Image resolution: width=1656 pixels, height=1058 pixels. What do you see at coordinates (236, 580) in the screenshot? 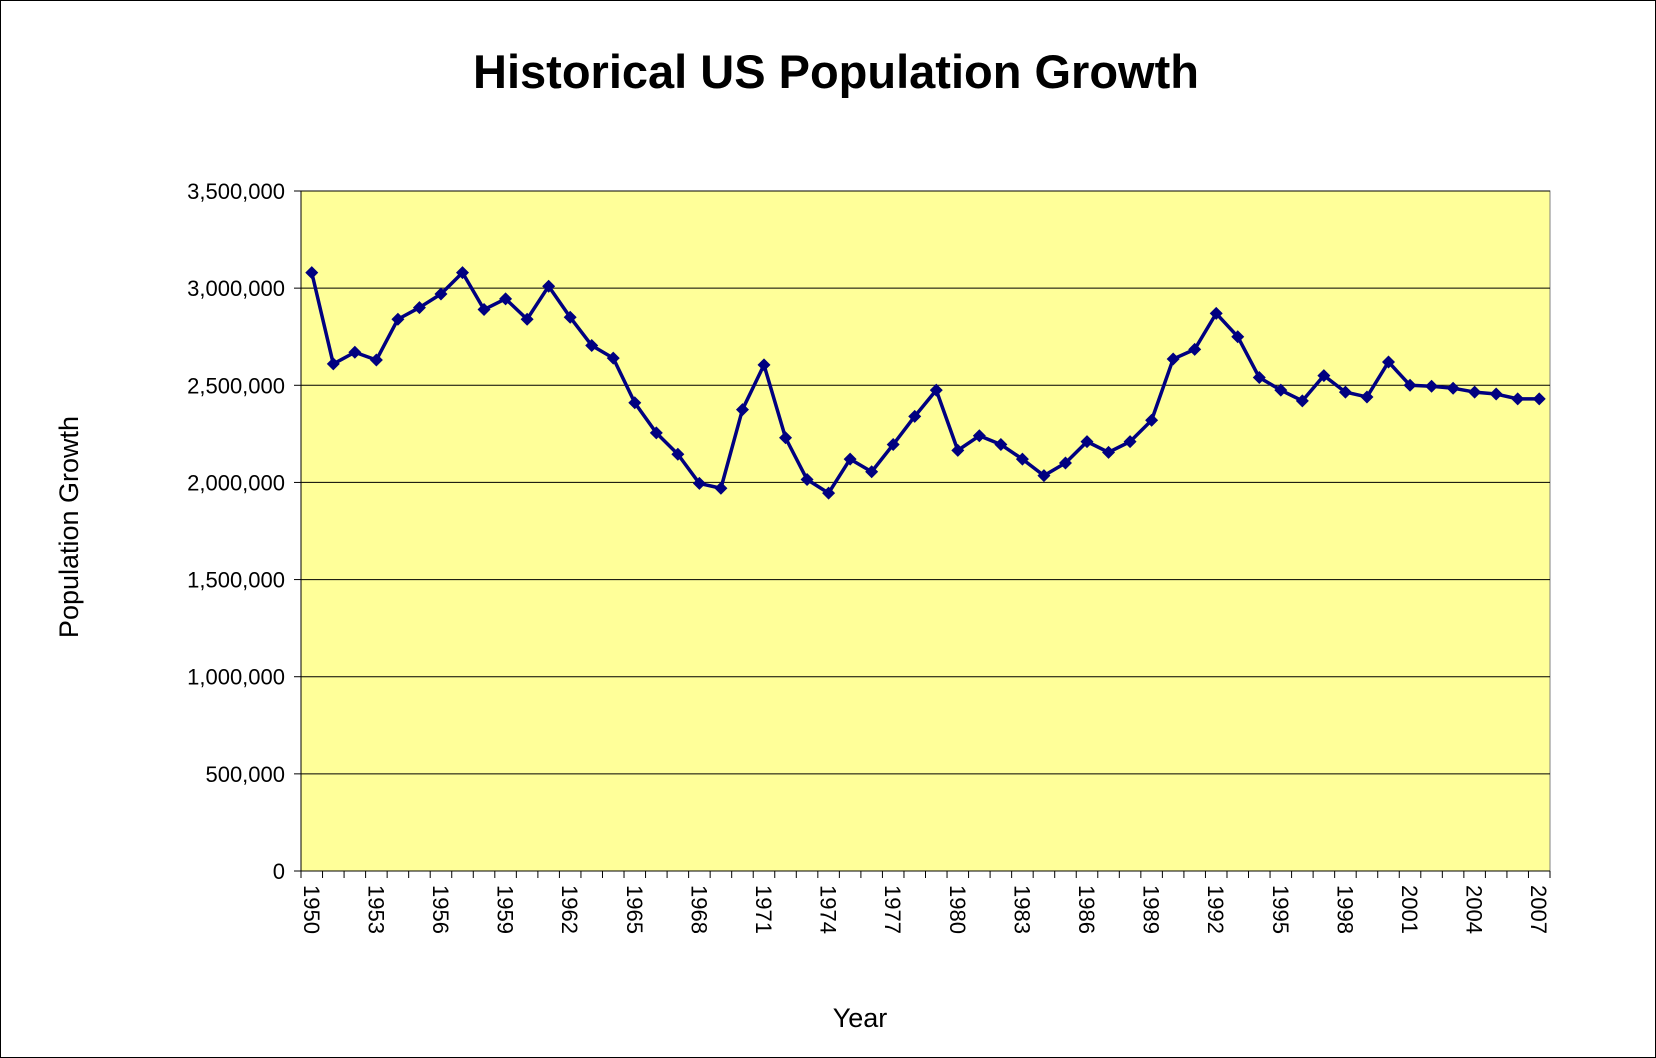
I see `y-tick-label: 1,500,000` at bounding box center [236, 580].